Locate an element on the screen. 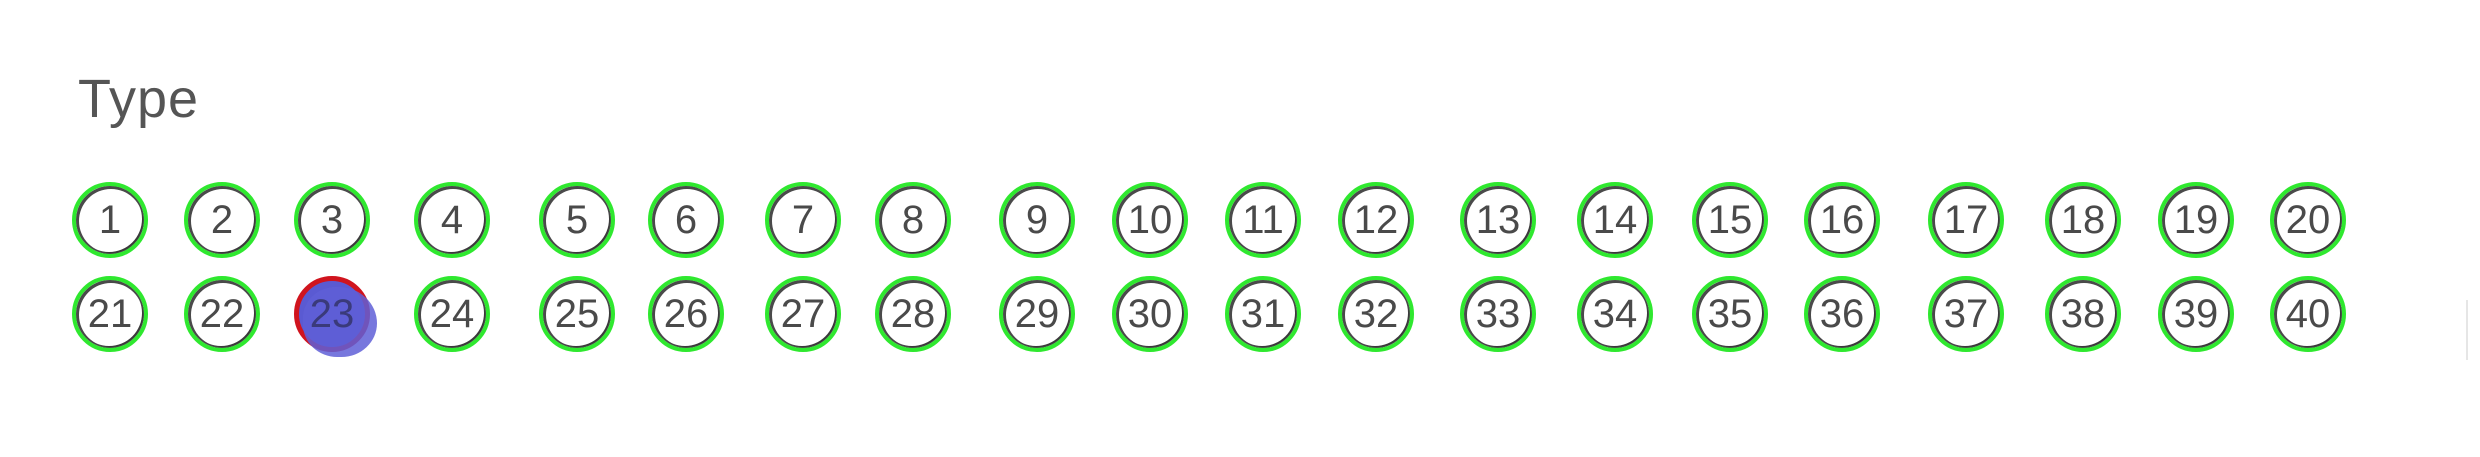  option-bubble-38: 38 is located at coordinates (2083, 314).